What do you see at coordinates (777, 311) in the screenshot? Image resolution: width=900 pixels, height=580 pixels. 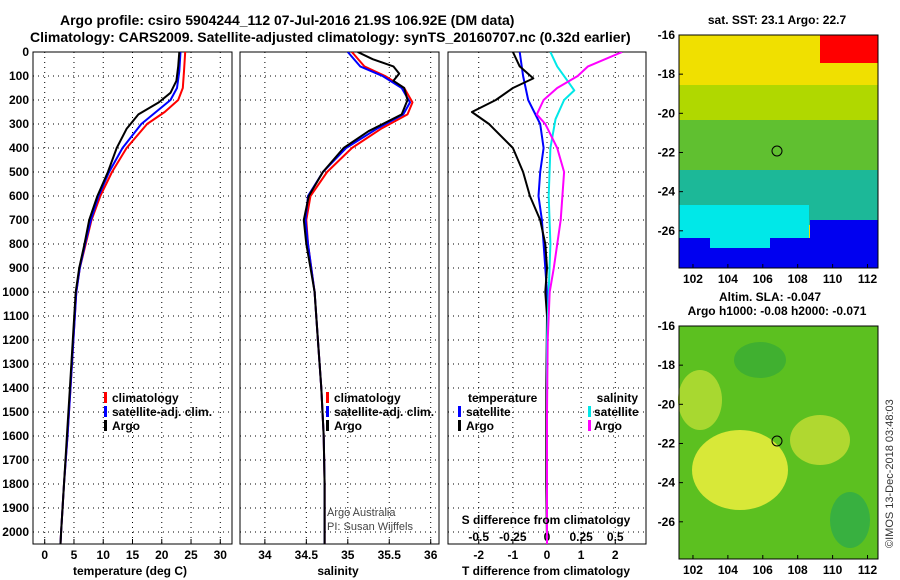 I see `sla-map-subtitle: Argo h1000: -0.08 h2000: -0.071` at bounding box center [777, 311].